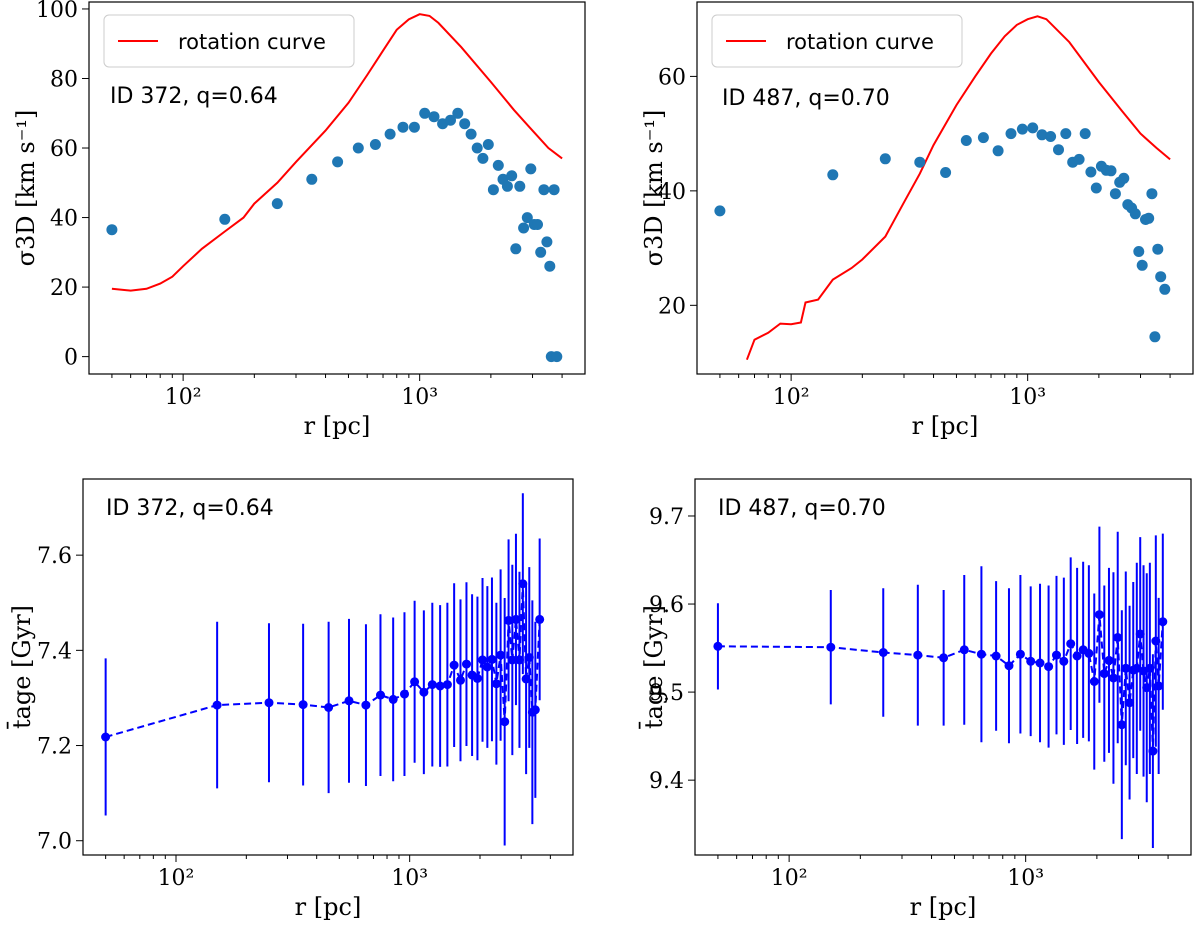  Describe the element at coordinates (654, 188) in the screenshot. I see `y-axis-label: σ3D [km s⁻¹]` at that location.